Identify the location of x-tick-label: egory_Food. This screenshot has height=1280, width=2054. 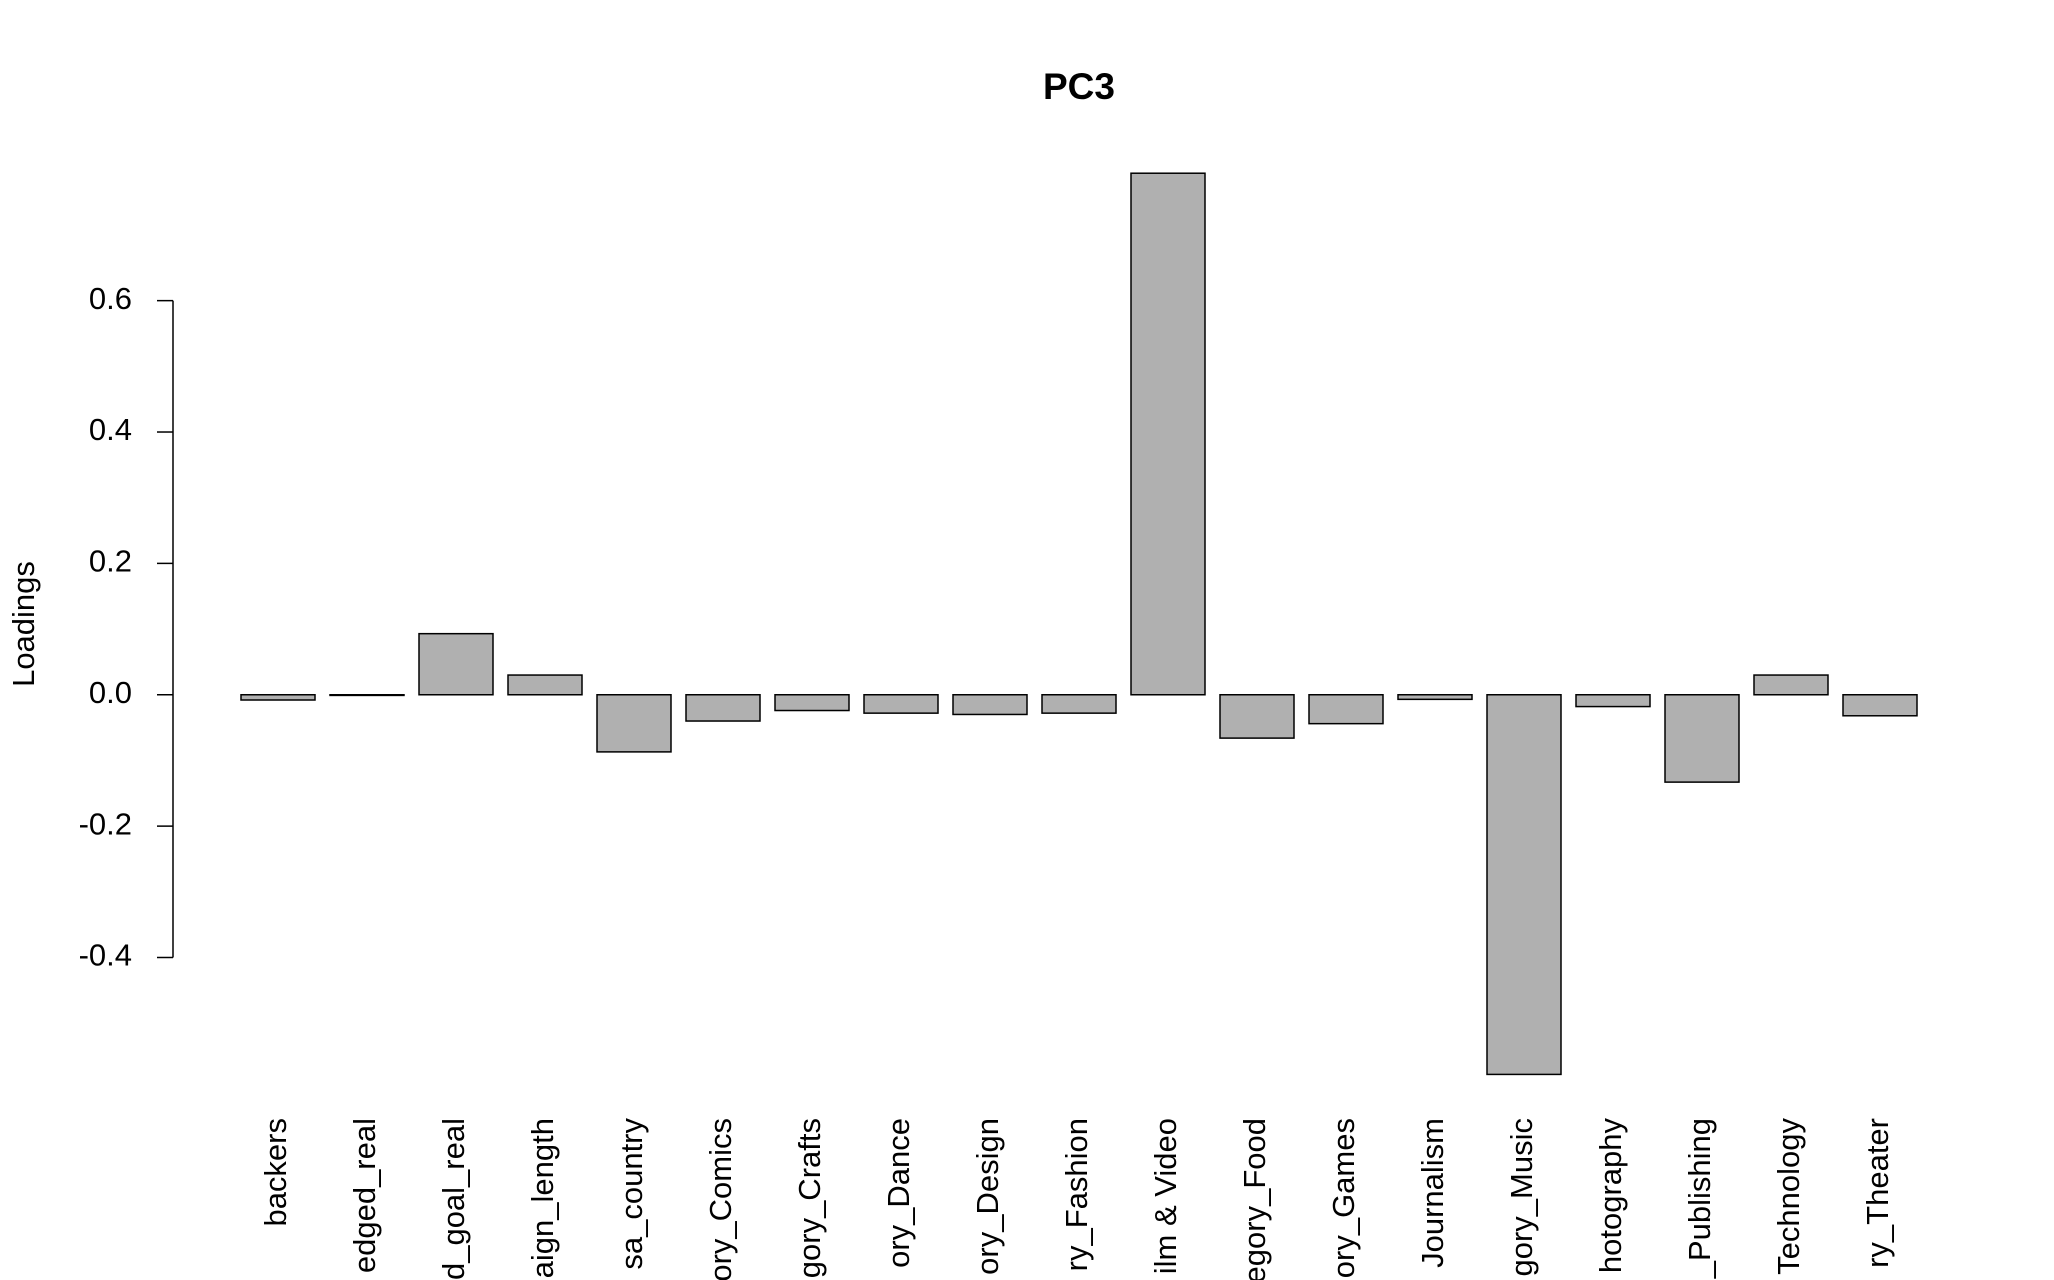
(1254, 1199).